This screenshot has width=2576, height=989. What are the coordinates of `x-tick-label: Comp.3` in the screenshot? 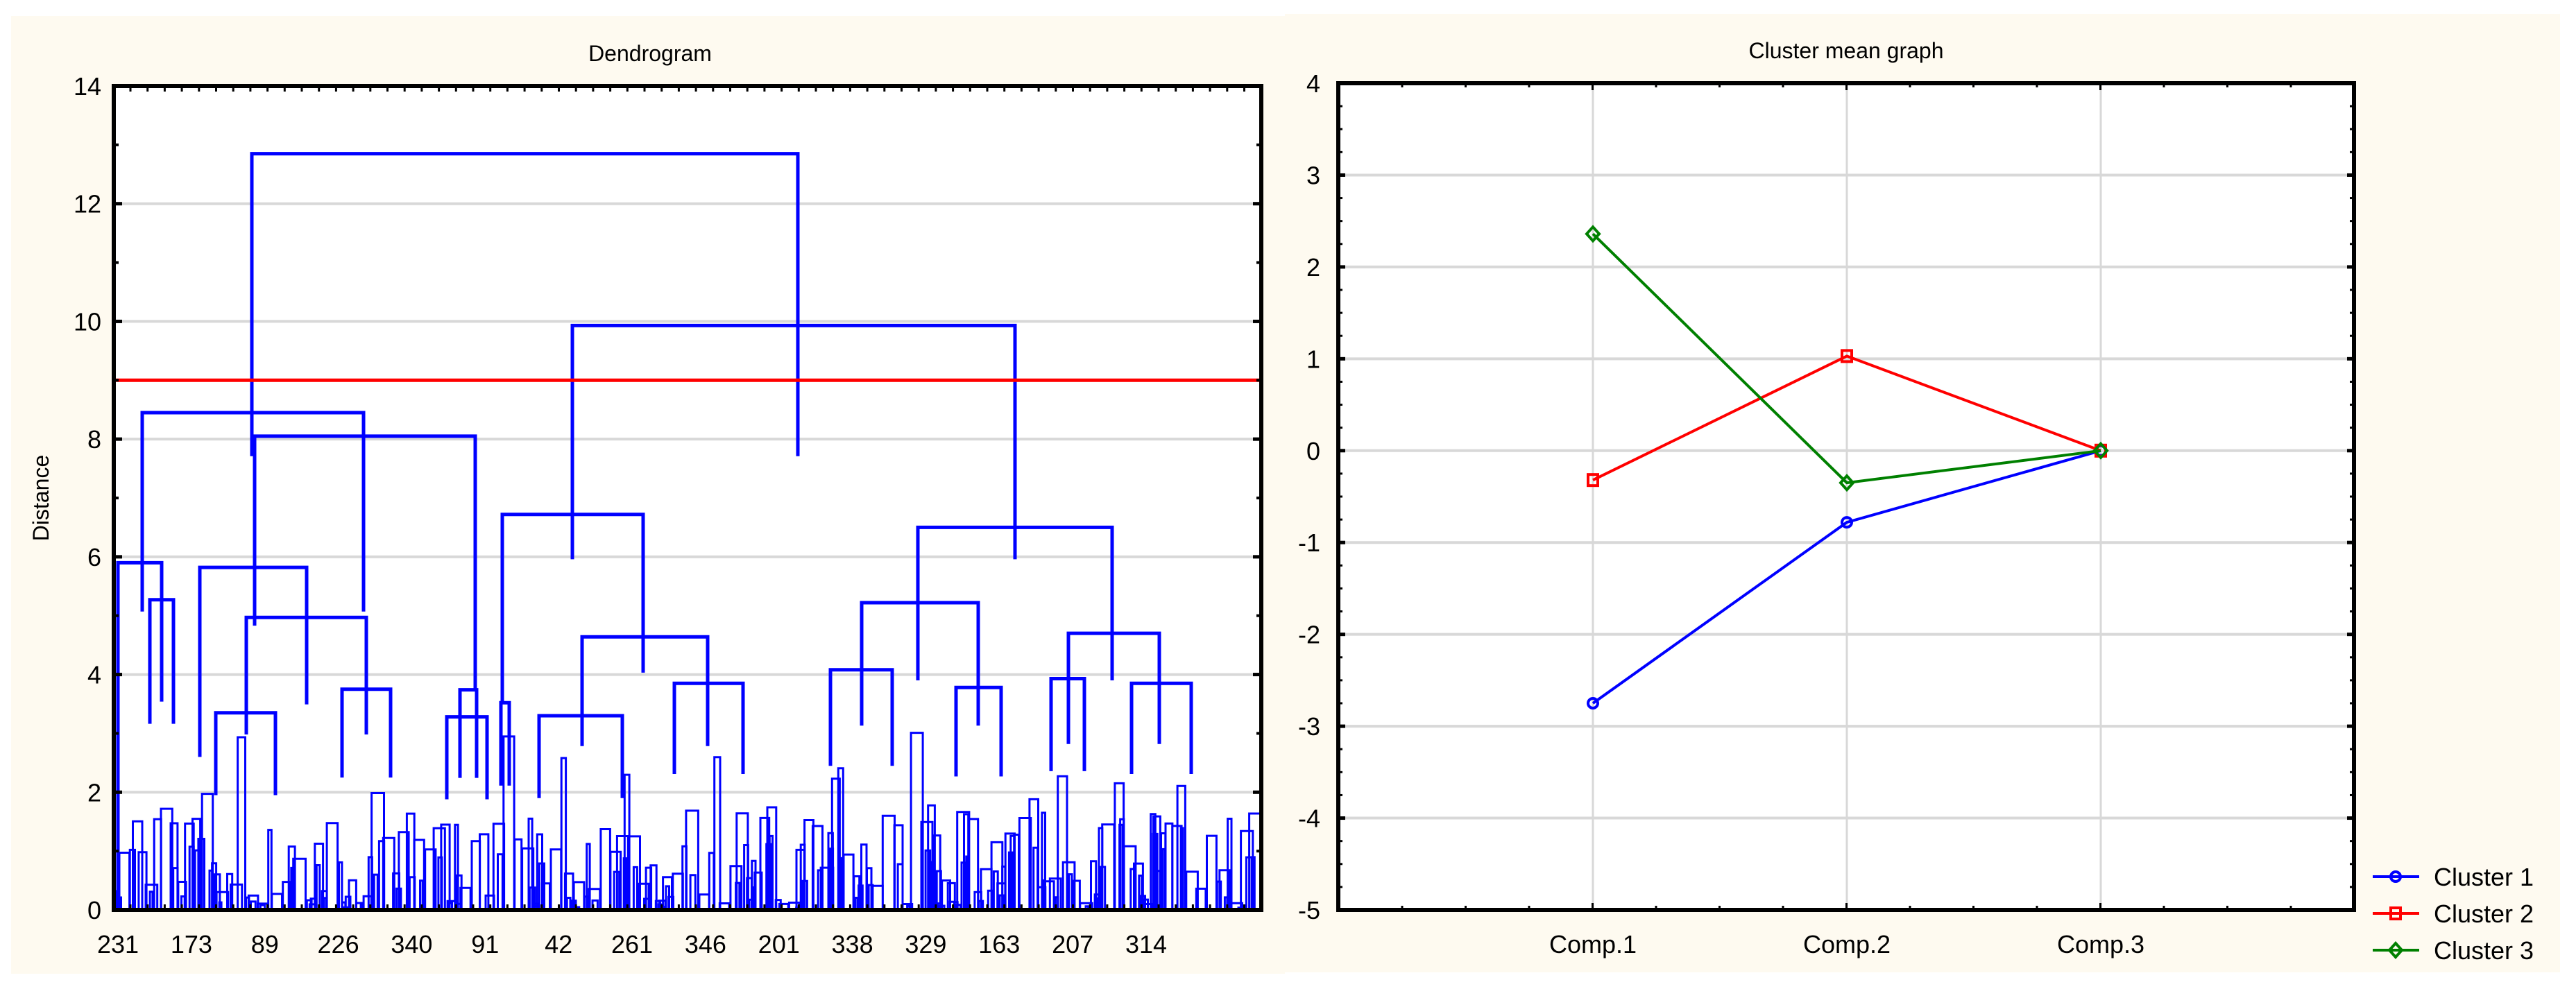 It's located at (2100, 944).